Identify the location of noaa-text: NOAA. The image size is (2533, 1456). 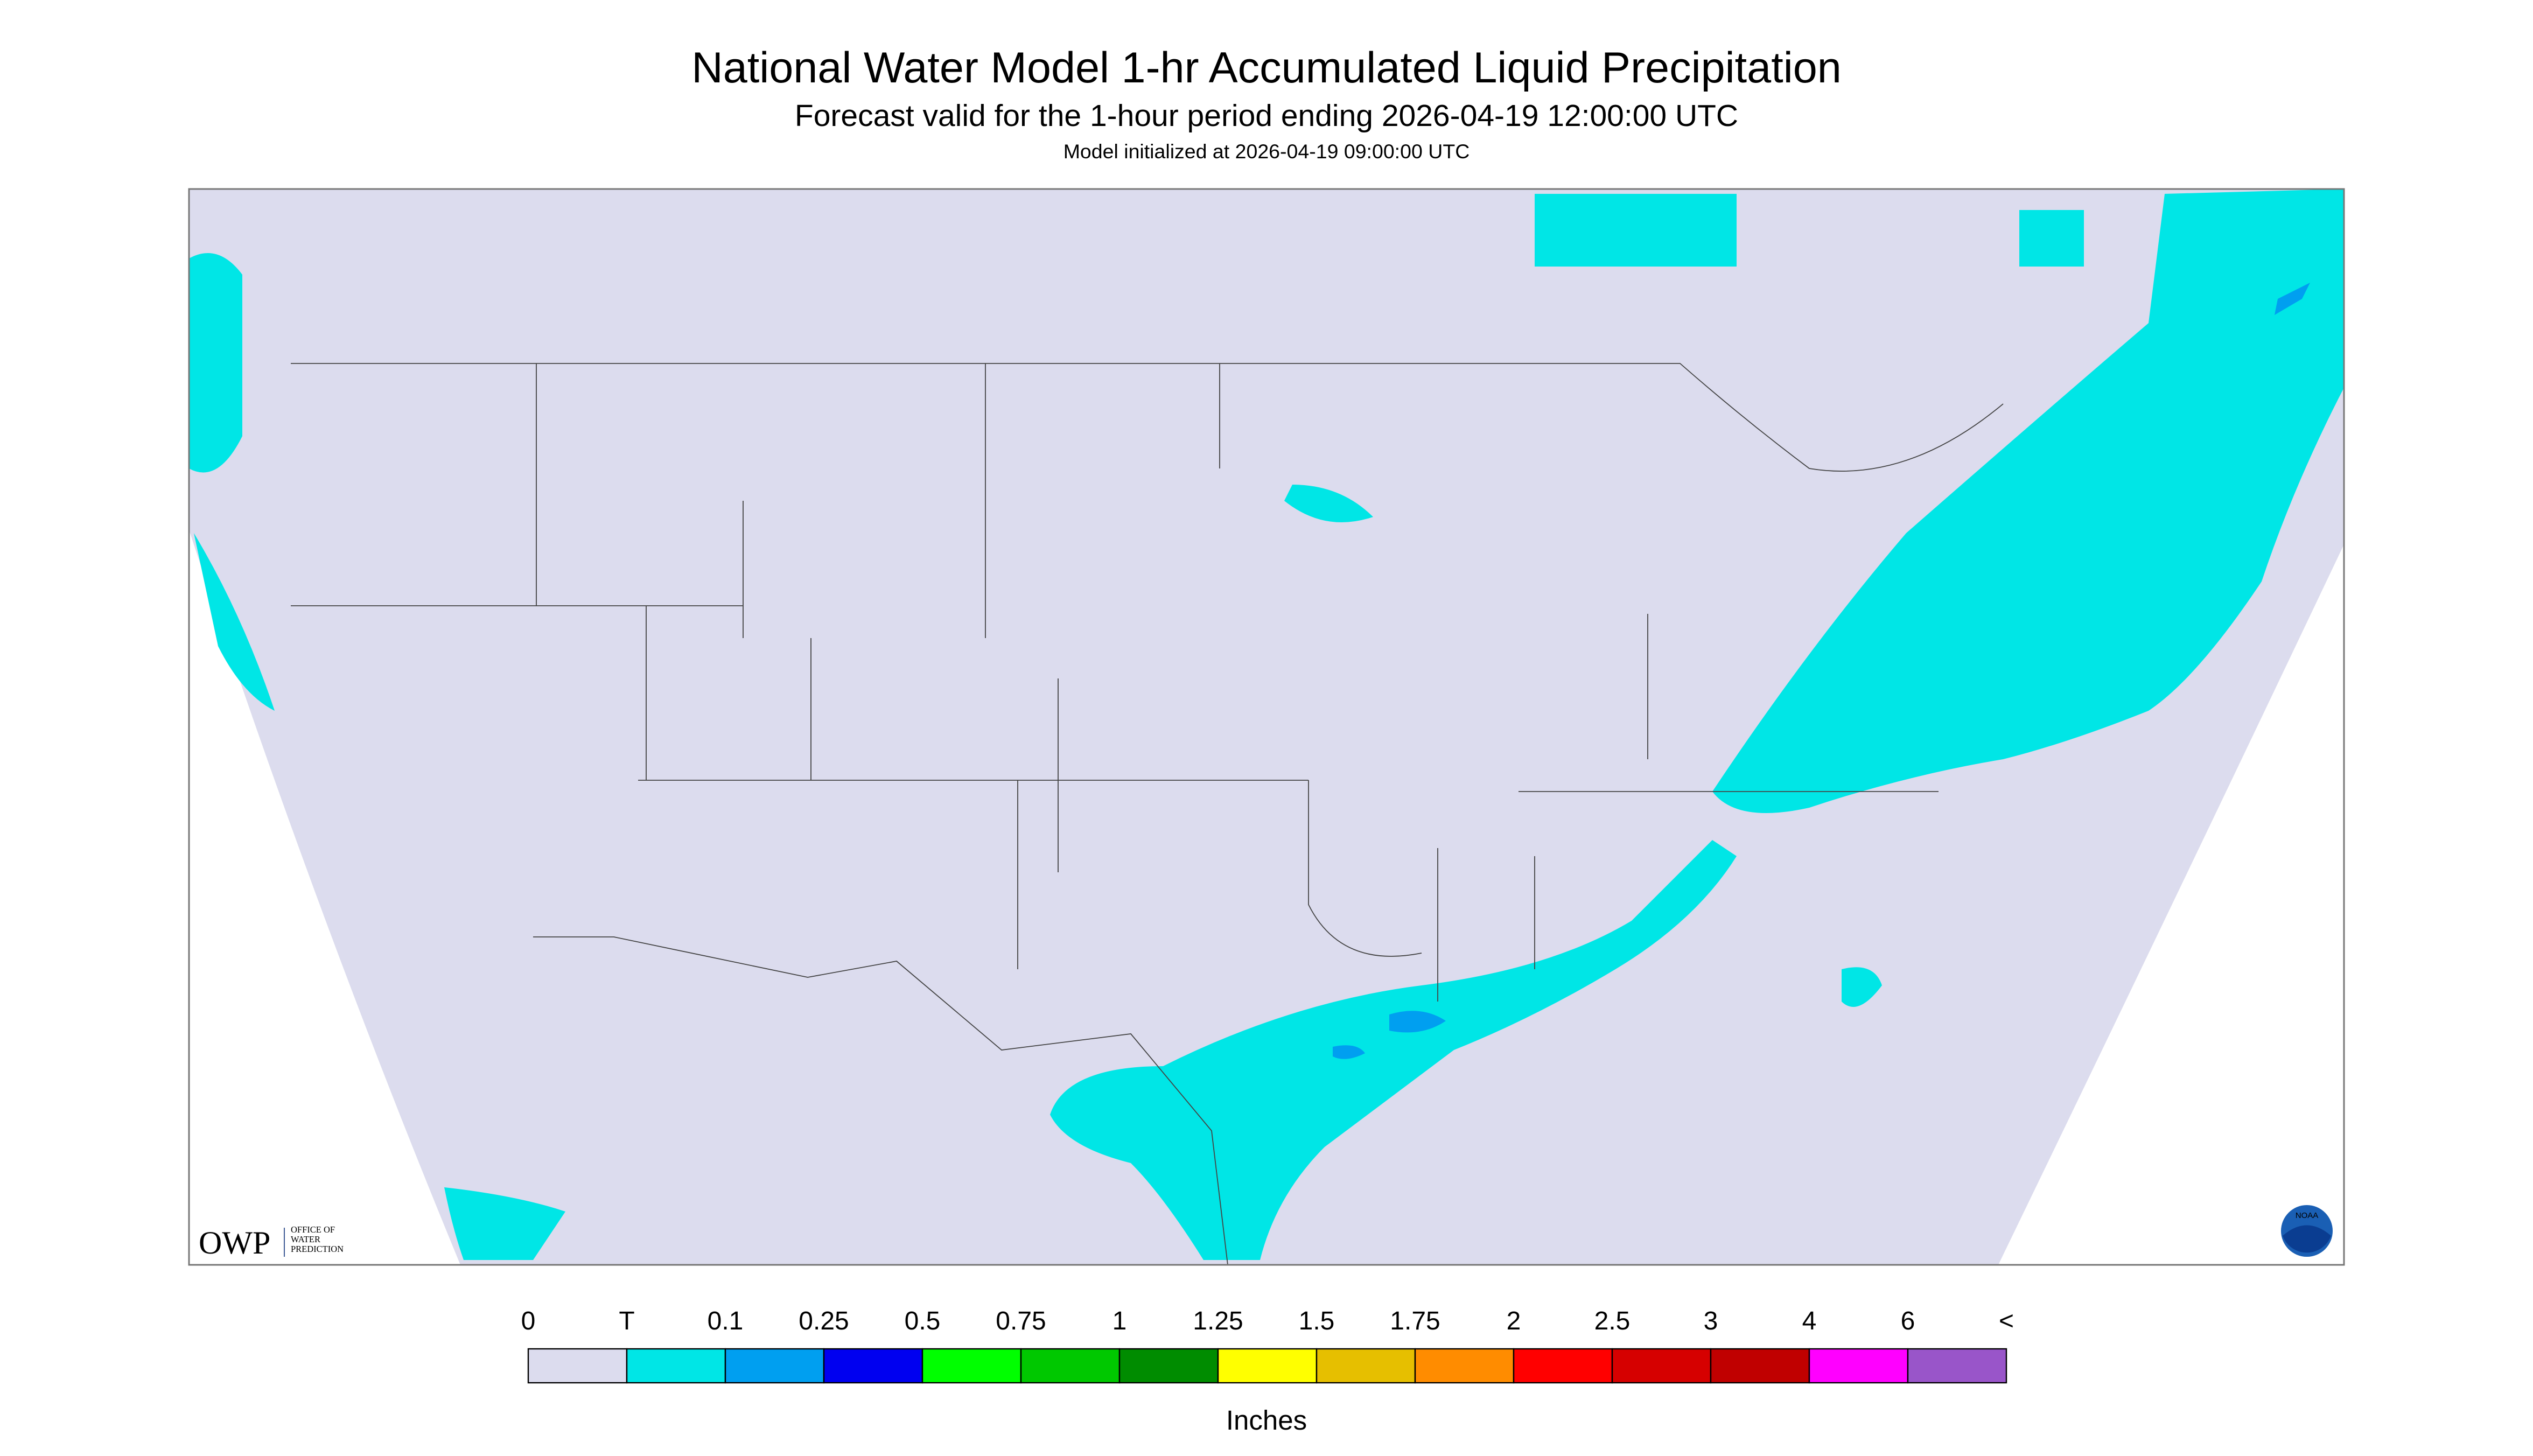
(2307, 1215).